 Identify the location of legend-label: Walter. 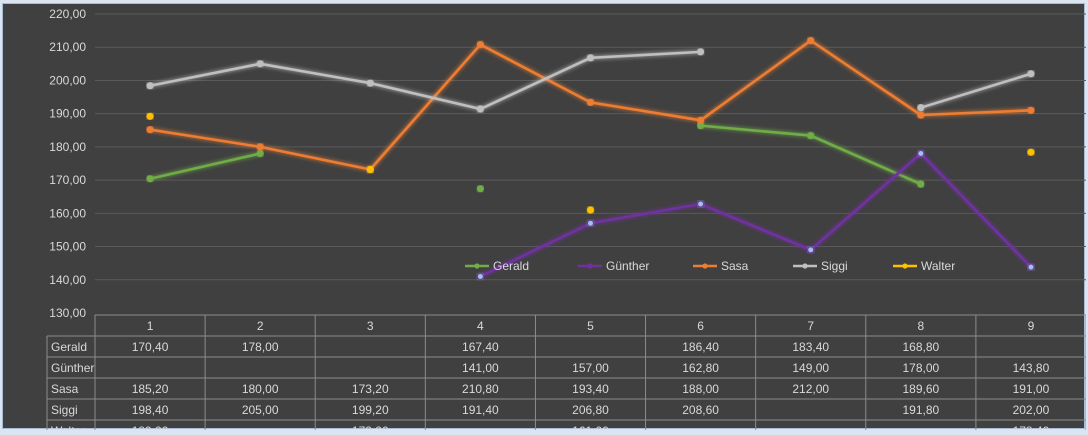
(938, 266).